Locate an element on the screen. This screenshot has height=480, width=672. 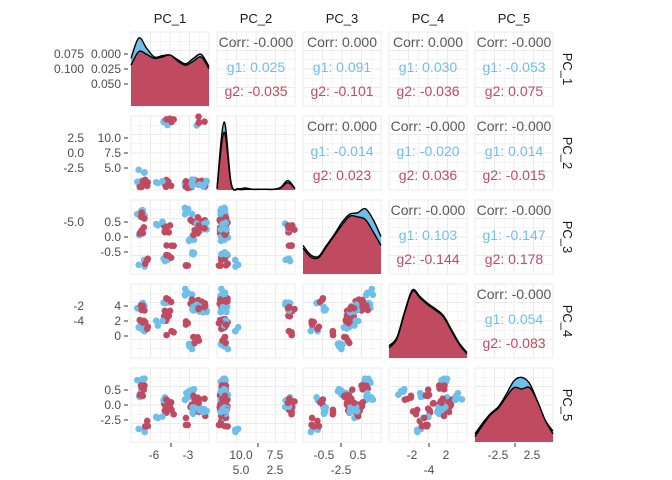
column-strip-label: PC_2 is located at coordinates (256, 18).